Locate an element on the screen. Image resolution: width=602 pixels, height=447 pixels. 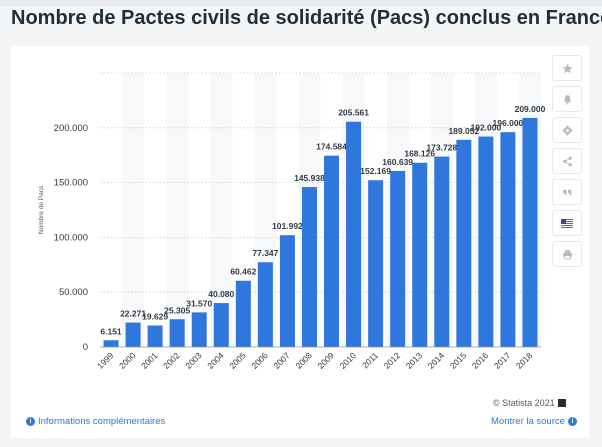
bar-value-label: 192.000 is located at coordinates (486, 128).